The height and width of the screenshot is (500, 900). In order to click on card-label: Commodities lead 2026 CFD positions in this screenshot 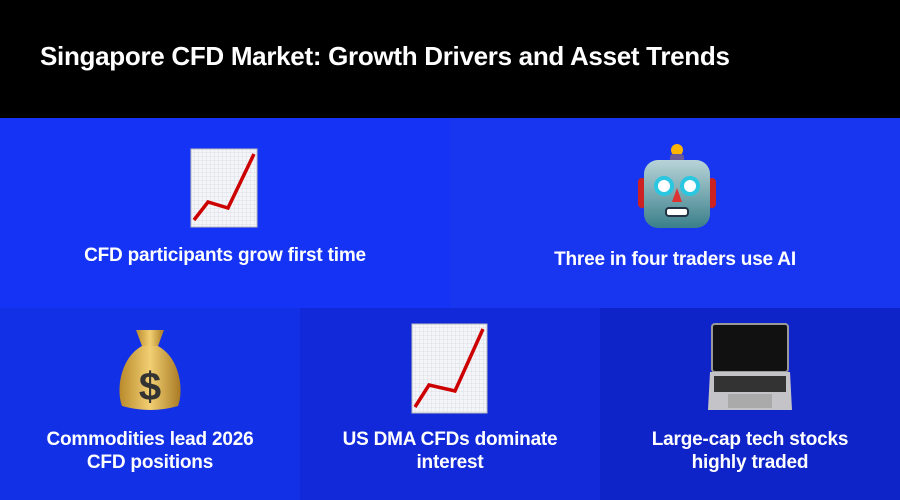, I will do `click(150, 451)`.